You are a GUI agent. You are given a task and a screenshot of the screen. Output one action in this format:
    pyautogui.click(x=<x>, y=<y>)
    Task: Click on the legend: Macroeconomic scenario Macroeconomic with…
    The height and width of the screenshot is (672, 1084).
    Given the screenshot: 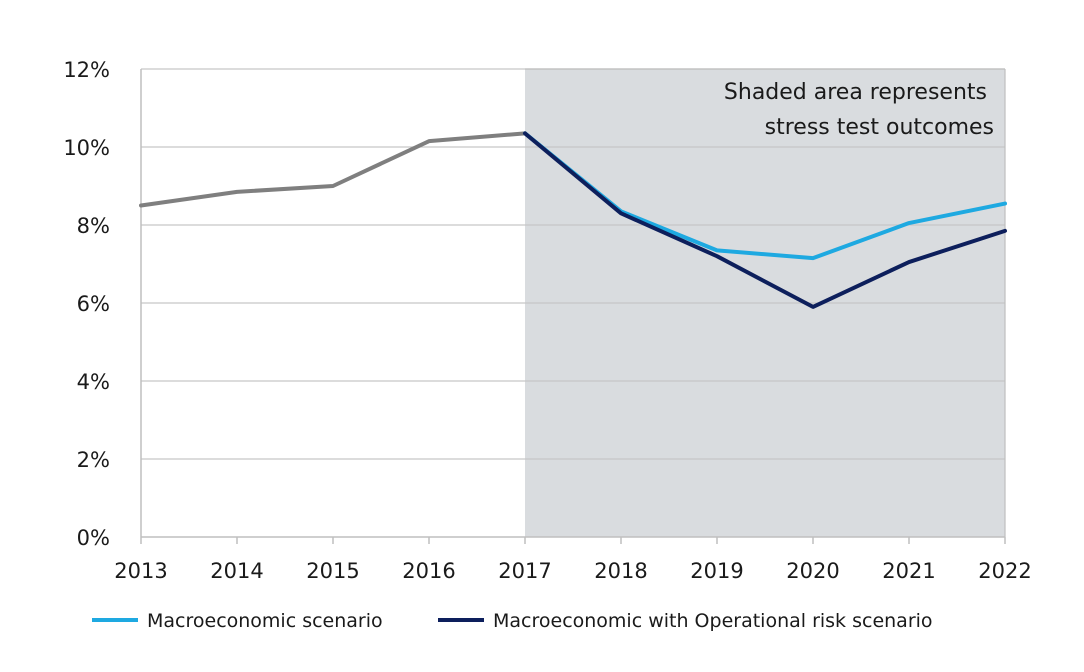 What is the action you would take?
    pyautogui.click(x=512, y=621)
    